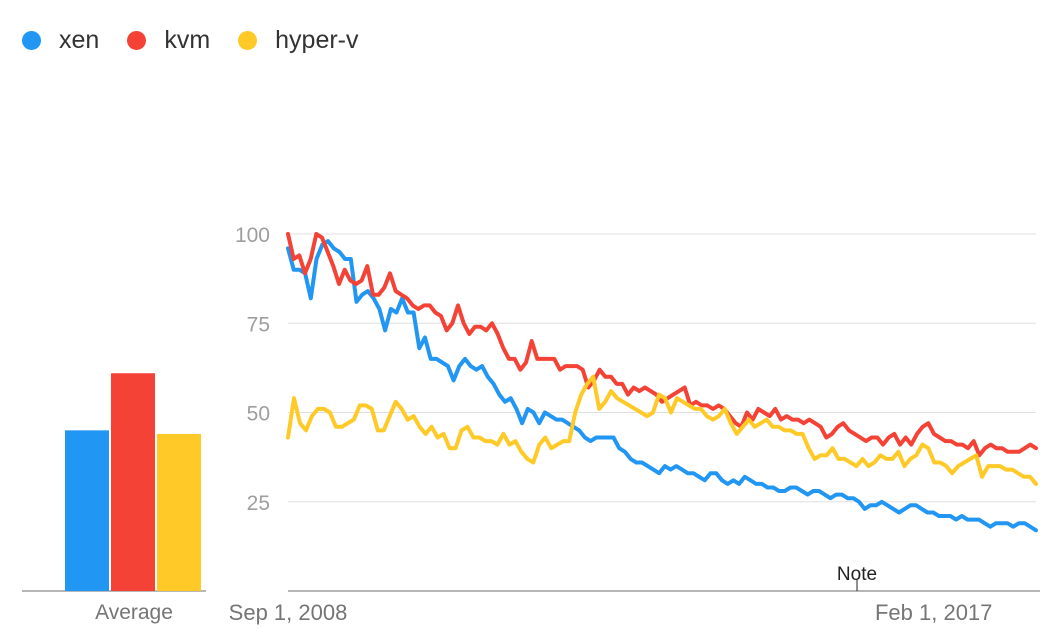 The image size is (1056, 644). Describe the element at coordinates (248, 40) in the screenshot. I see `legend-dot-hyper-v` at that location.